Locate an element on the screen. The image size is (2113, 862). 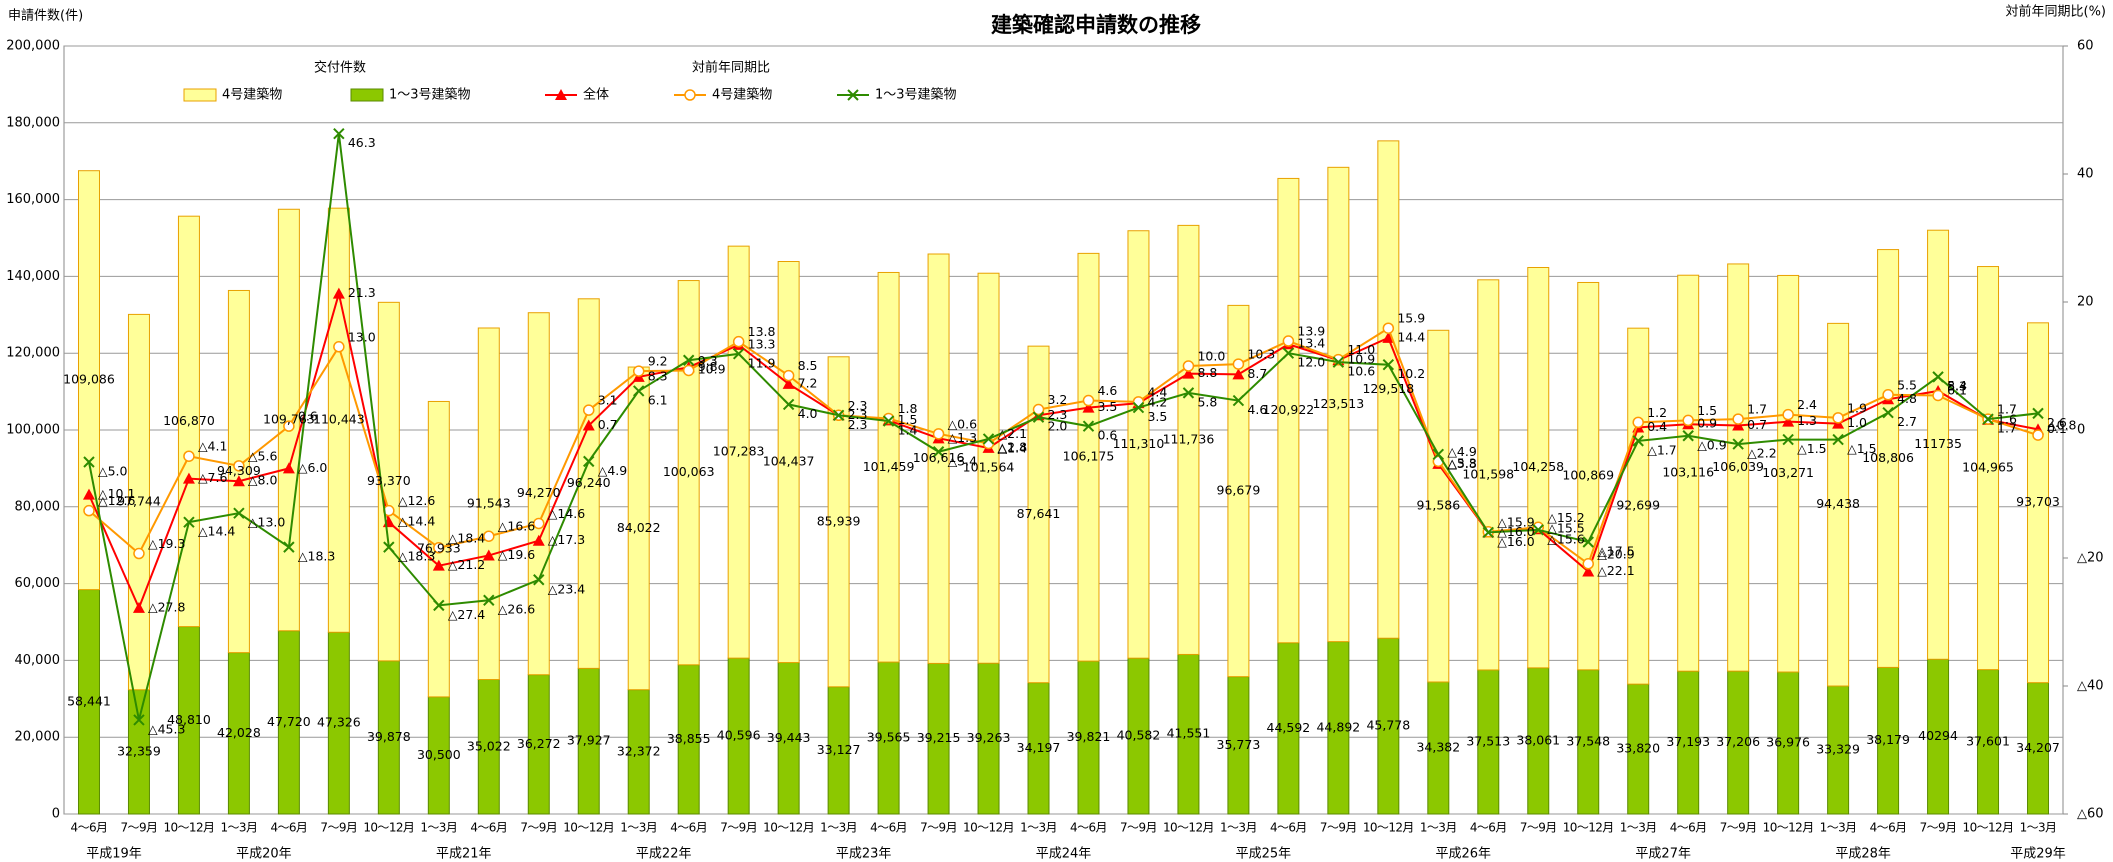
legend-marker is located at coordinates (690, 95).